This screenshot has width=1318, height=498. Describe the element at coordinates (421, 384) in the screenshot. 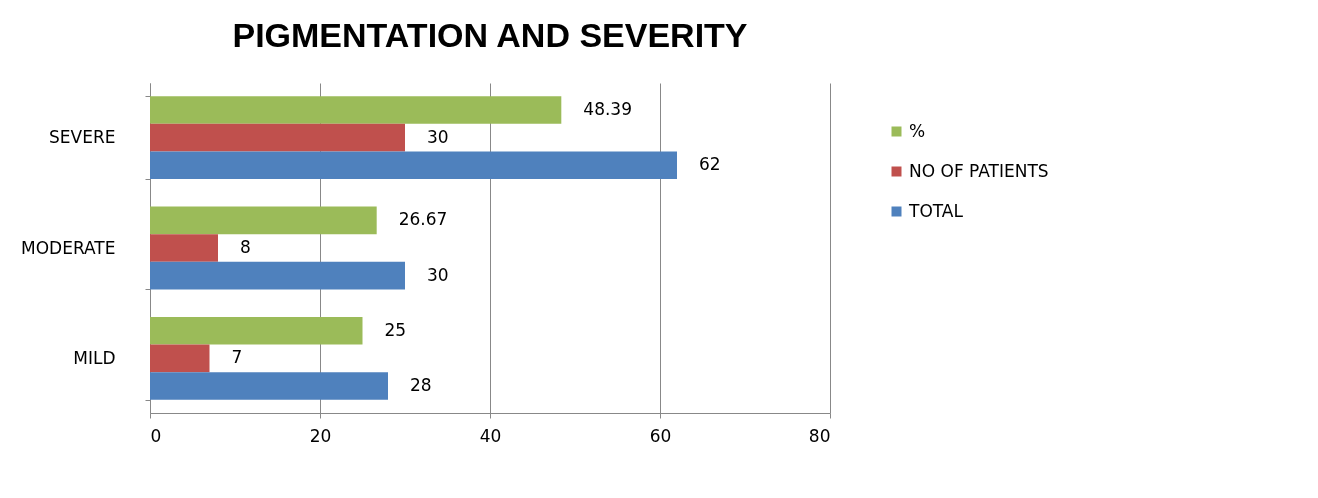

I see `data-label: 28` at that location.